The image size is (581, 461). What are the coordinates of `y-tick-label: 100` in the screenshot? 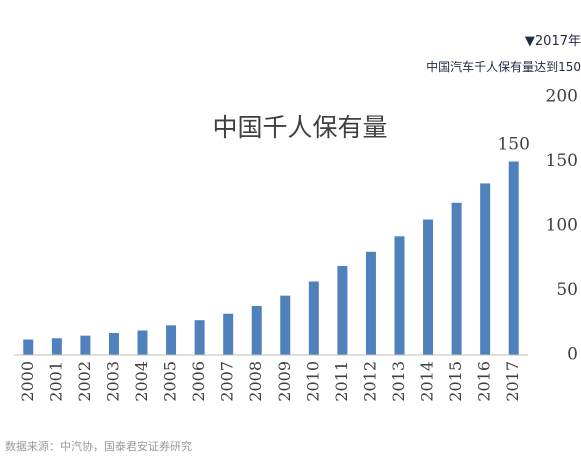 It's located at (562, 226).